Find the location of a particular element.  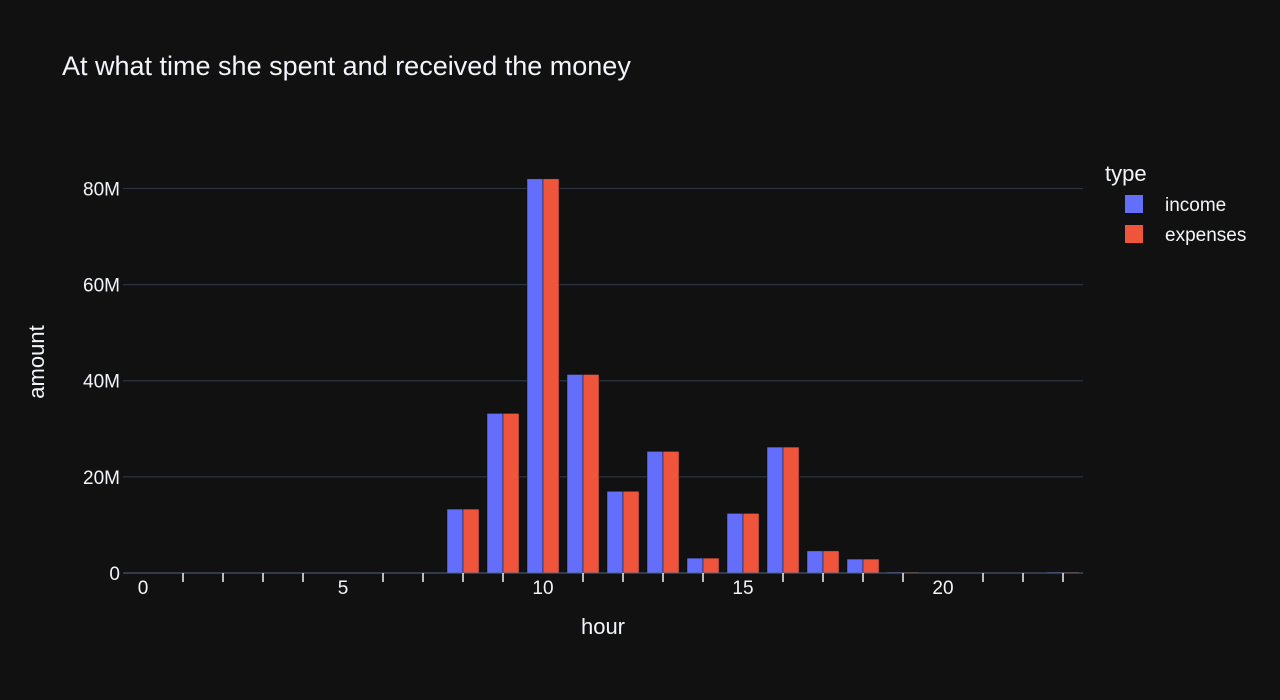

y-tick-label: 40M is located at coordinates (101, 382).